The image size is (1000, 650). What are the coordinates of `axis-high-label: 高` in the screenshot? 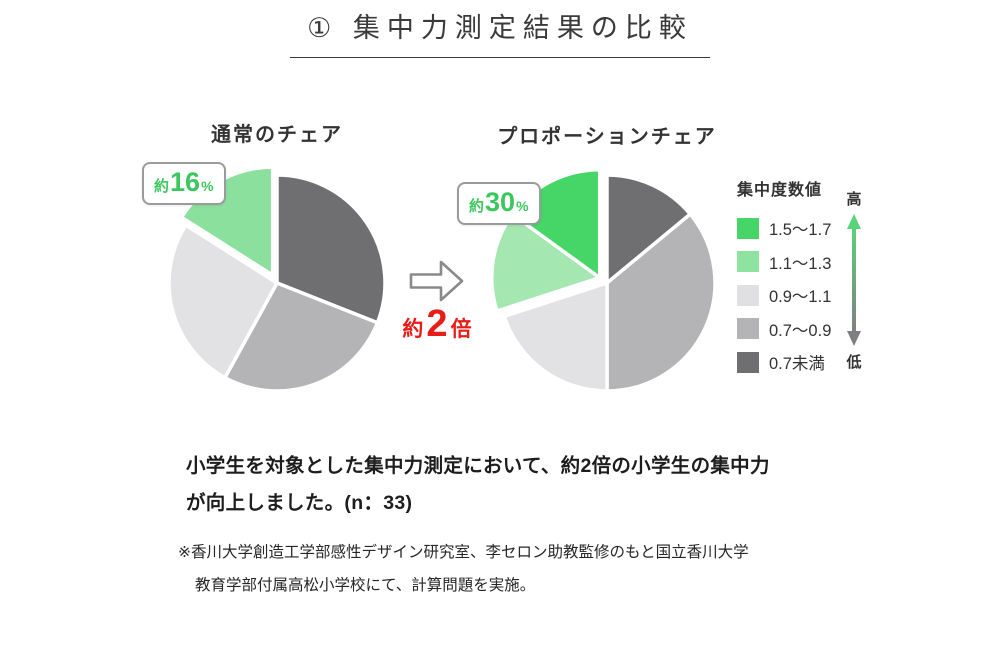 It's located at (854, 199).